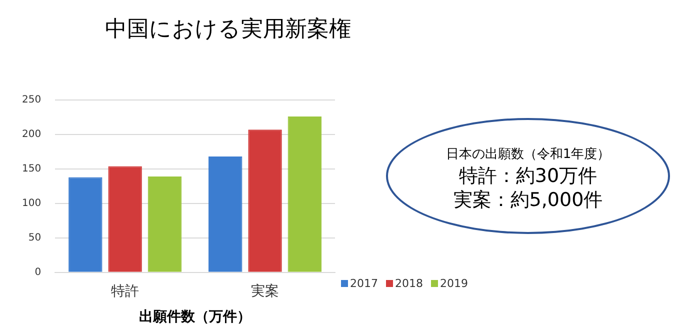 The width and height of the screenshot is (697, 332). Describe the element at coordinates (32, 169) in the screenshot. I see `y-tick-label: 150` at that location.